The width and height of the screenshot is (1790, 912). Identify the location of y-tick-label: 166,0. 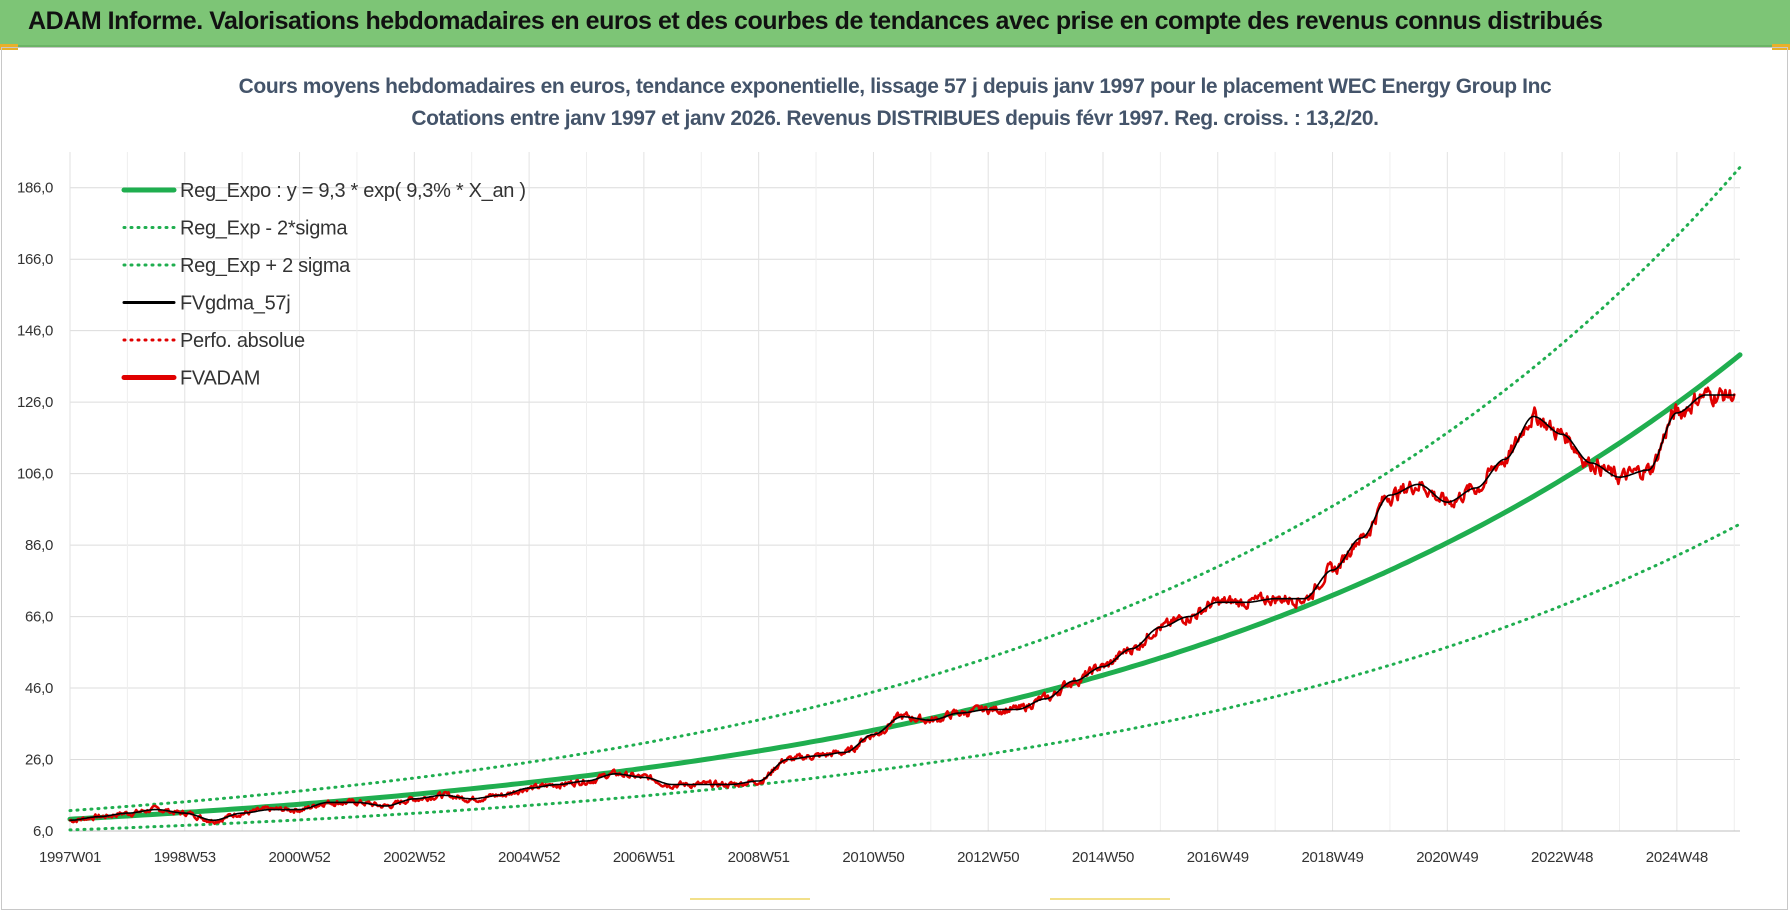
(35, 259).